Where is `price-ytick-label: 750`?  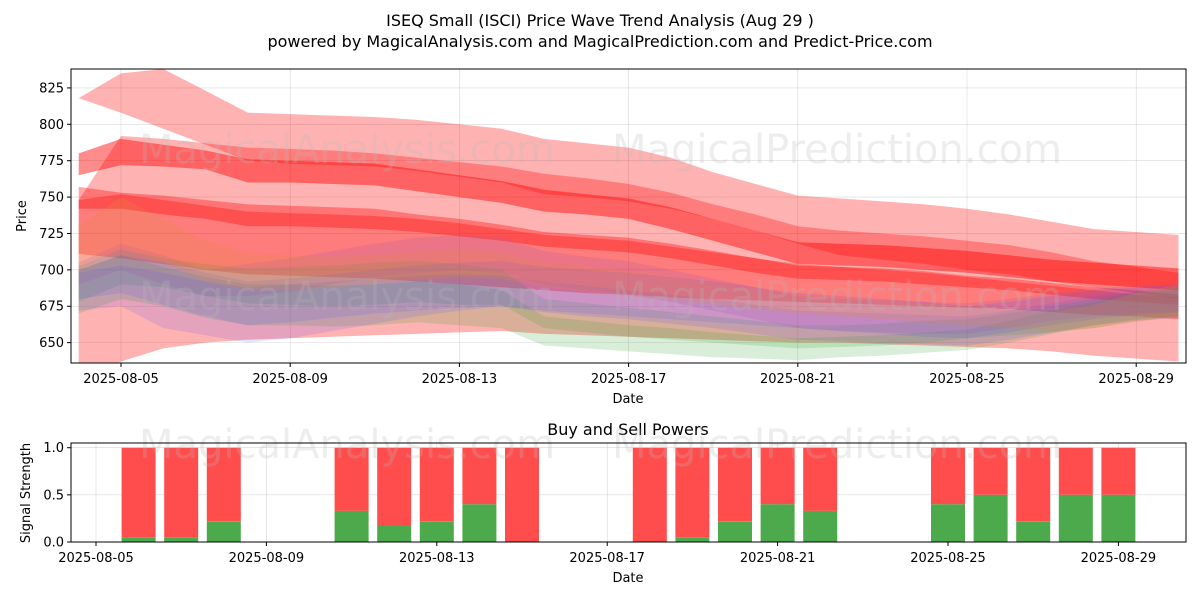 price-ytick-label: 750 is located at coordinates (51, 198).